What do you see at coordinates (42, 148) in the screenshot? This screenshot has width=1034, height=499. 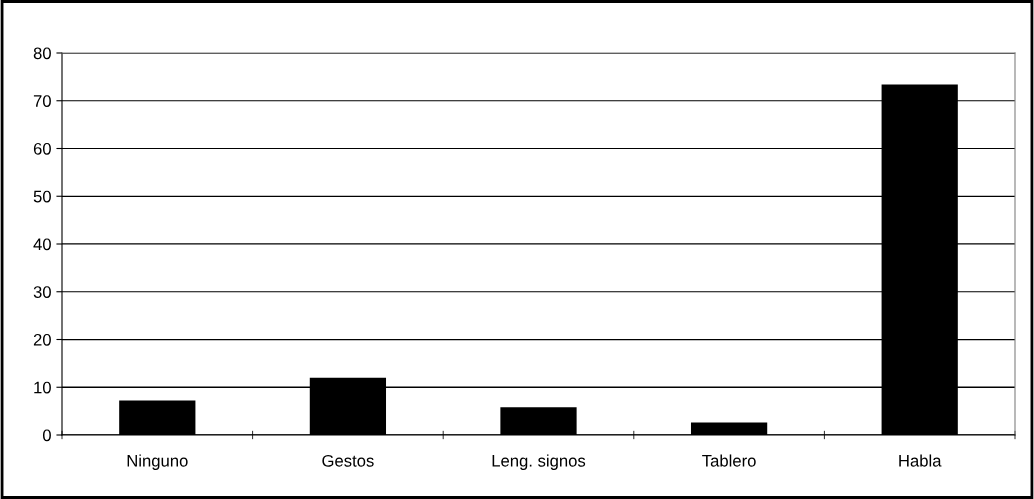 I see `y-tick-label: 60` at bounding box center [42, 148].